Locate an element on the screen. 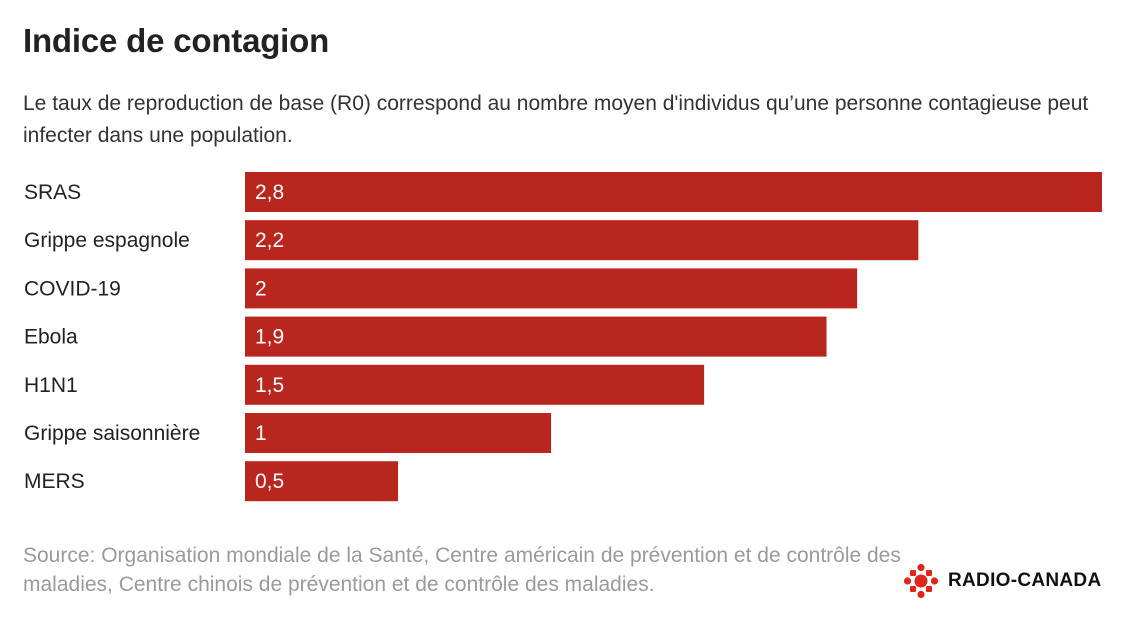 This screenshot has width=1141, height=626. bar-grippe-espagnole is located at coordinates (582, 240).